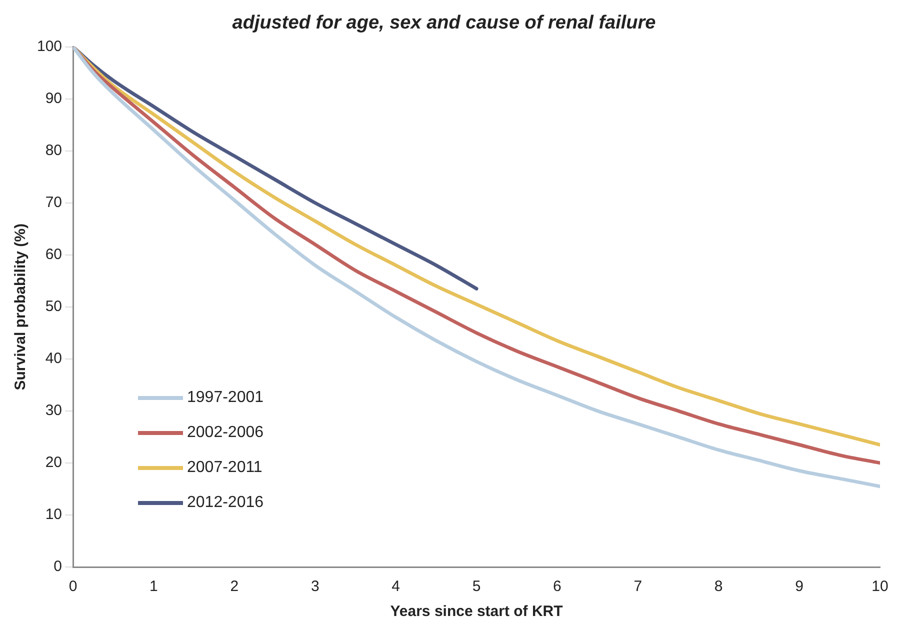 The width and height of the screenshot is (902, 633). What do you see at coordinates (154, 587) in the screenshot?
I see `x-tick-label: 1` at bounding box center [154, 587].